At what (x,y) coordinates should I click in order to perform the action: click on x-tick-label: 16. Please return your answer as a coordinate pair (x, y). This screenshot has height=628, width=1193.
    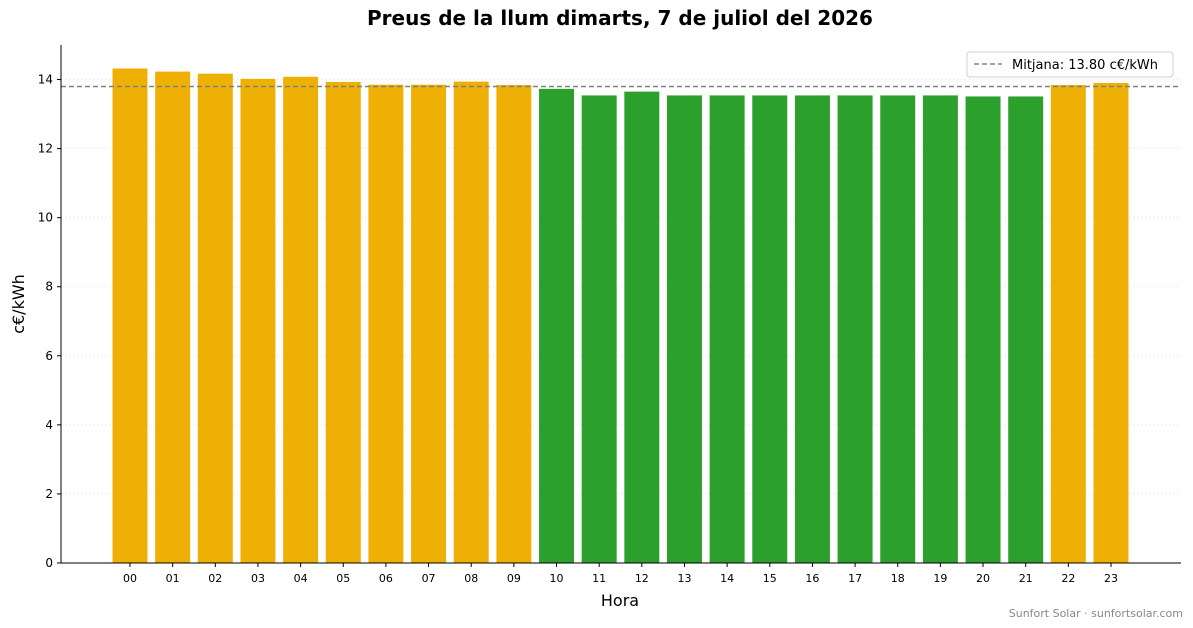
    Looking at the image, I should click on (812, 578).